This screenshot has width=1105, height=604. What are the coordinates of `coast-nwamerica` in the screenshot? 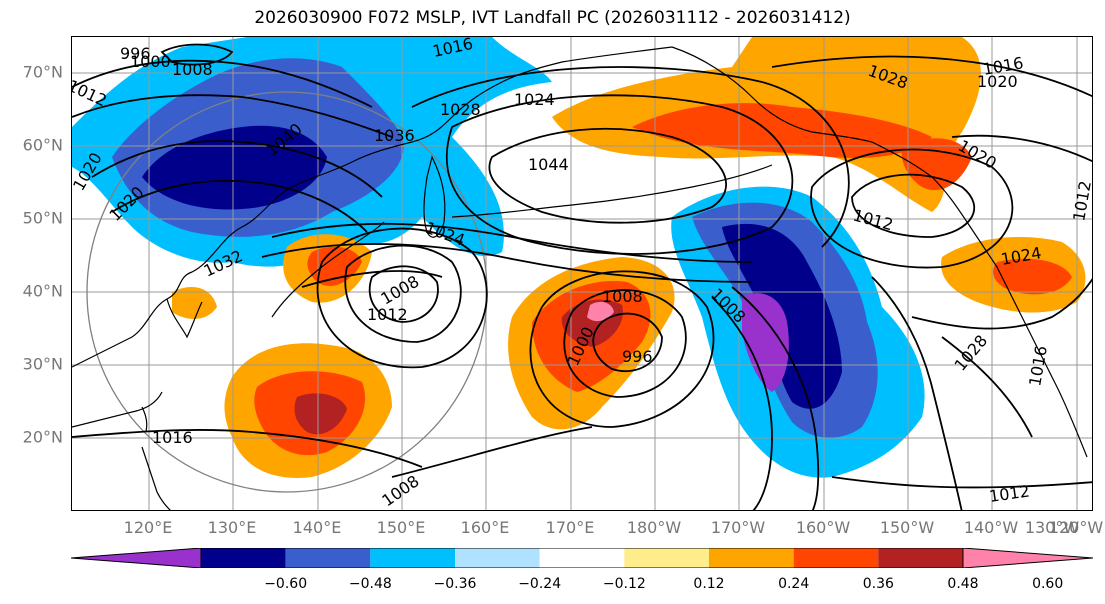 It's located at (1027, 339).